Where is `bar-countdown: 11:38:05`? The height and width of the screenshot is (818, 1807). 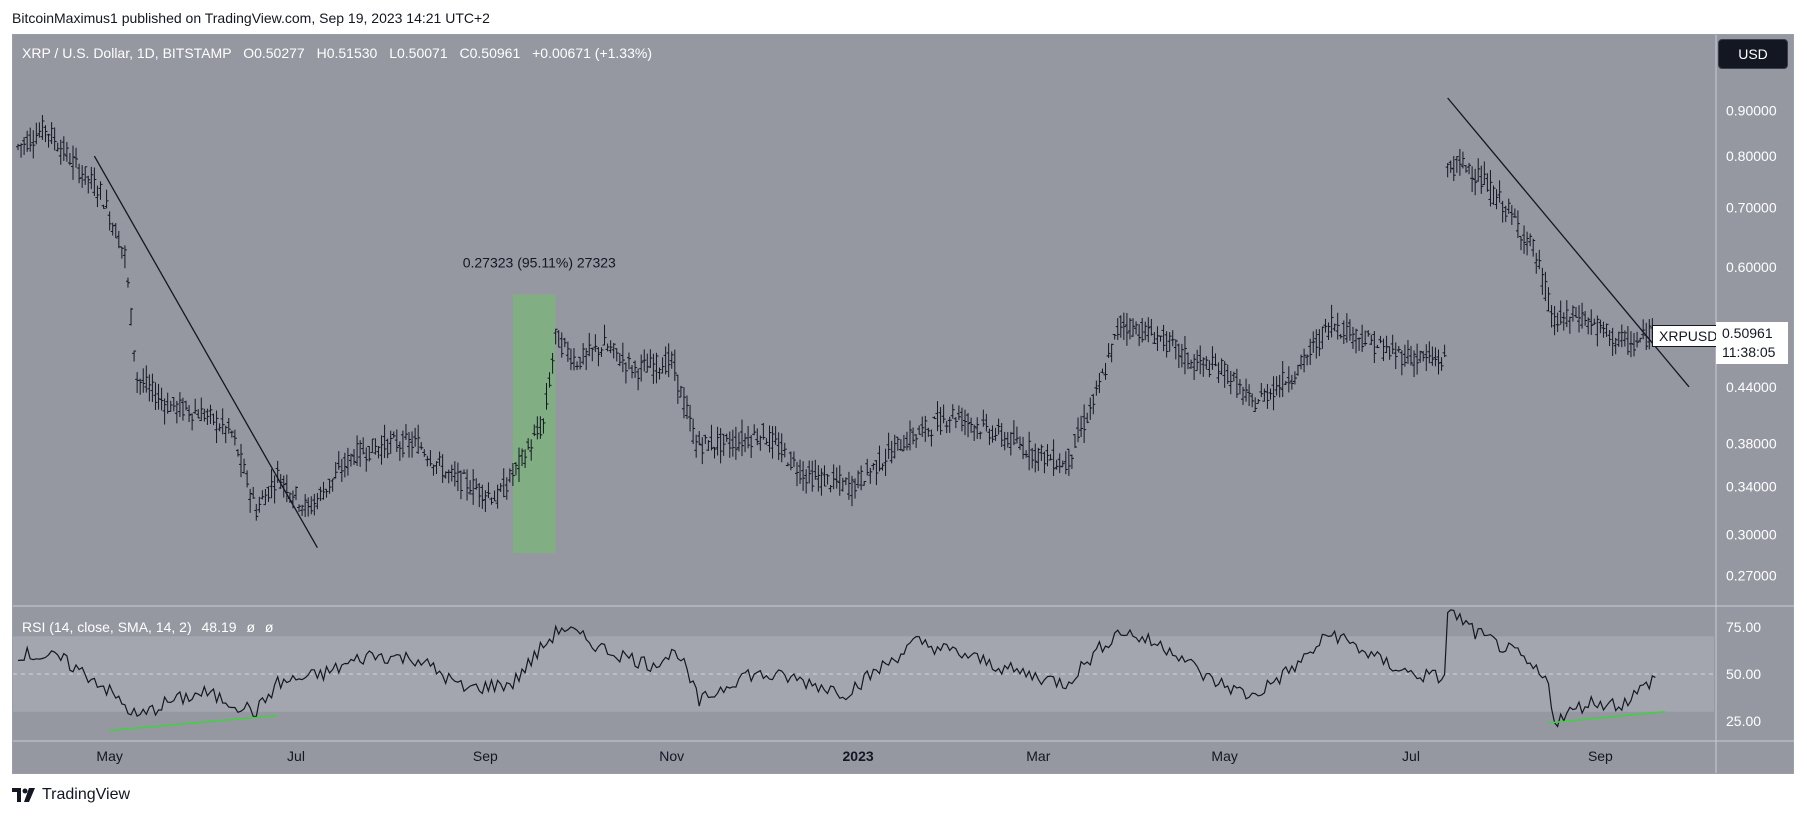
bar-countdown: 11:38:05 is located at coordinates (1749, 352).